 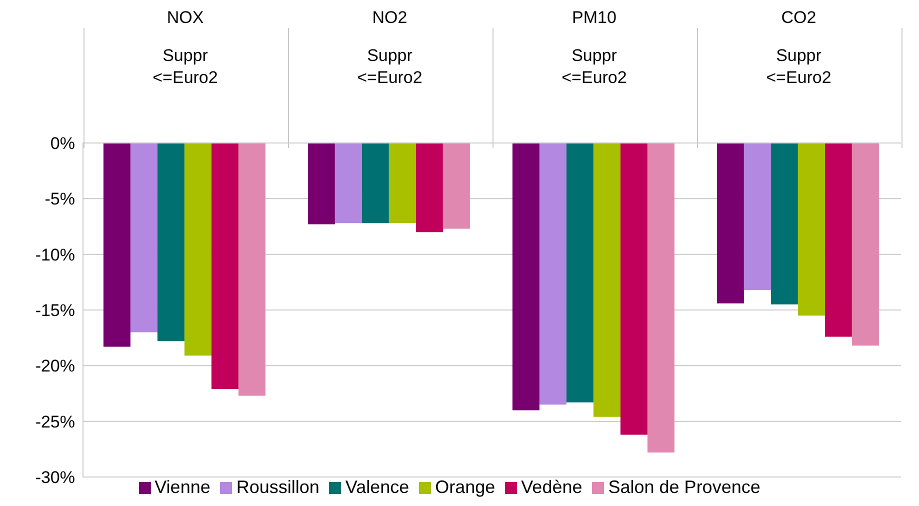 I want to click on y-tick-label: -5%, so click(x=59, y=199).